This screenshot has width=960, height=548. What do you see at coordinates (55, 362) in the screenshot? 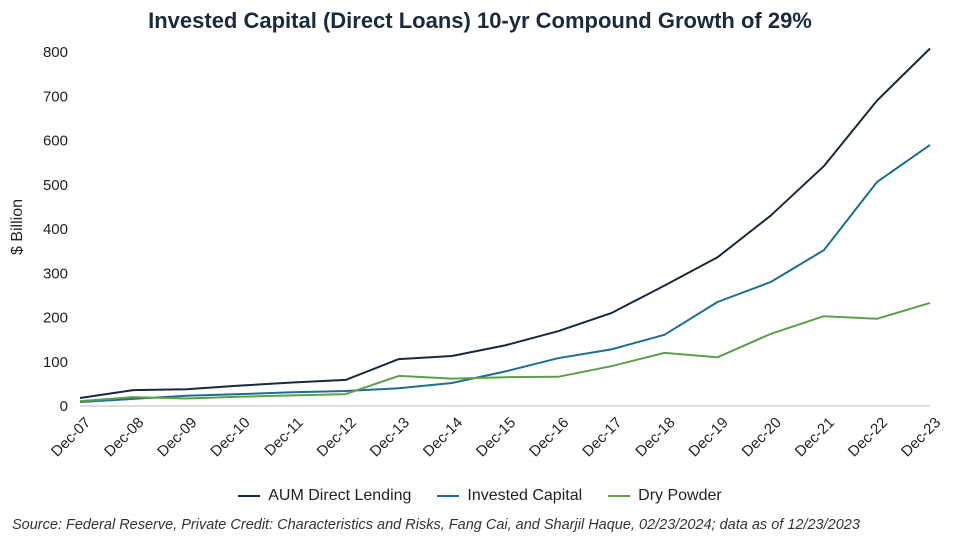
I see `y-tick-label: 100` at bounding box center [55, 362].